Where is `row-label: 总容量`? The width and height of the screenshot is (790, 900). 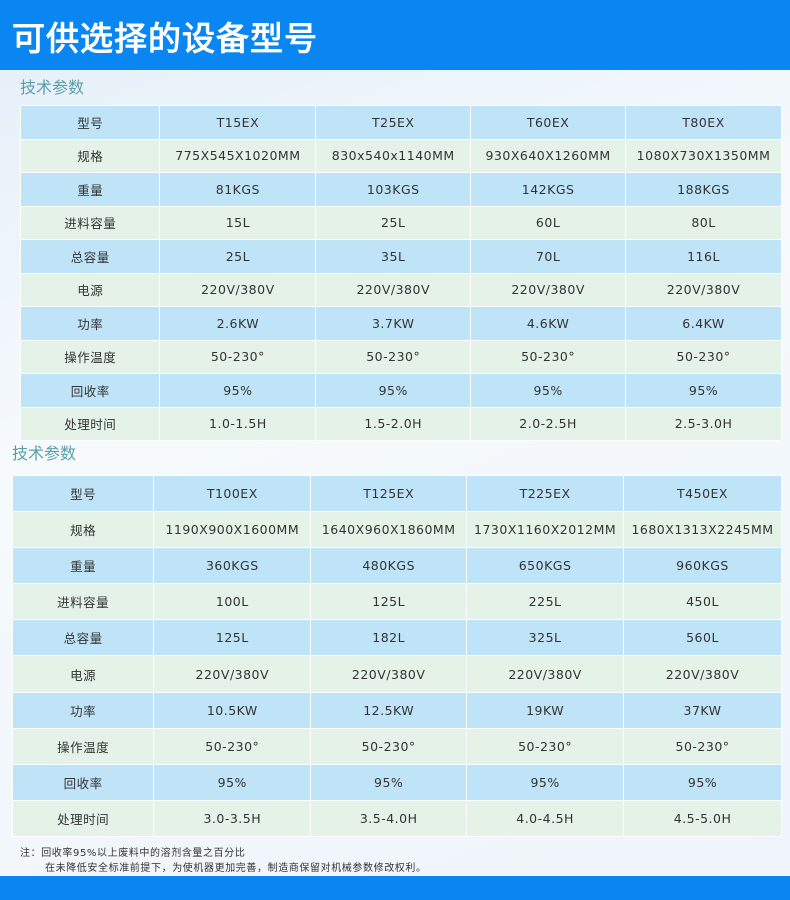 row-label: 总容量 is located at coordinates (90, 256).